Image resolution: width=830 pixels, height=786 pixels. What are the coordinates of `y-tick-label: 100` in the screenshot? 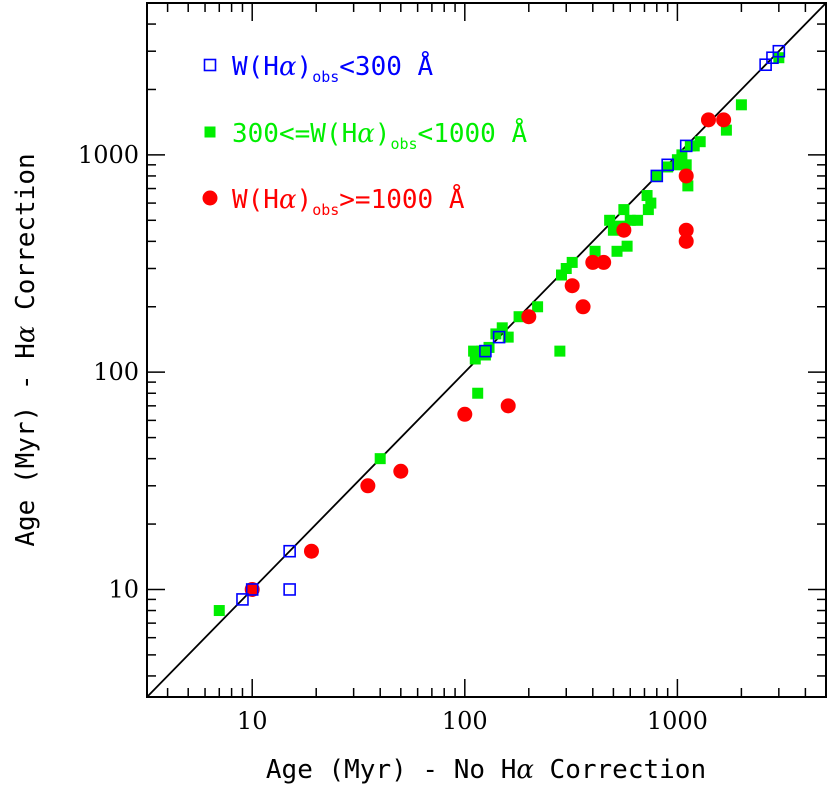 It's located at (116, 372).